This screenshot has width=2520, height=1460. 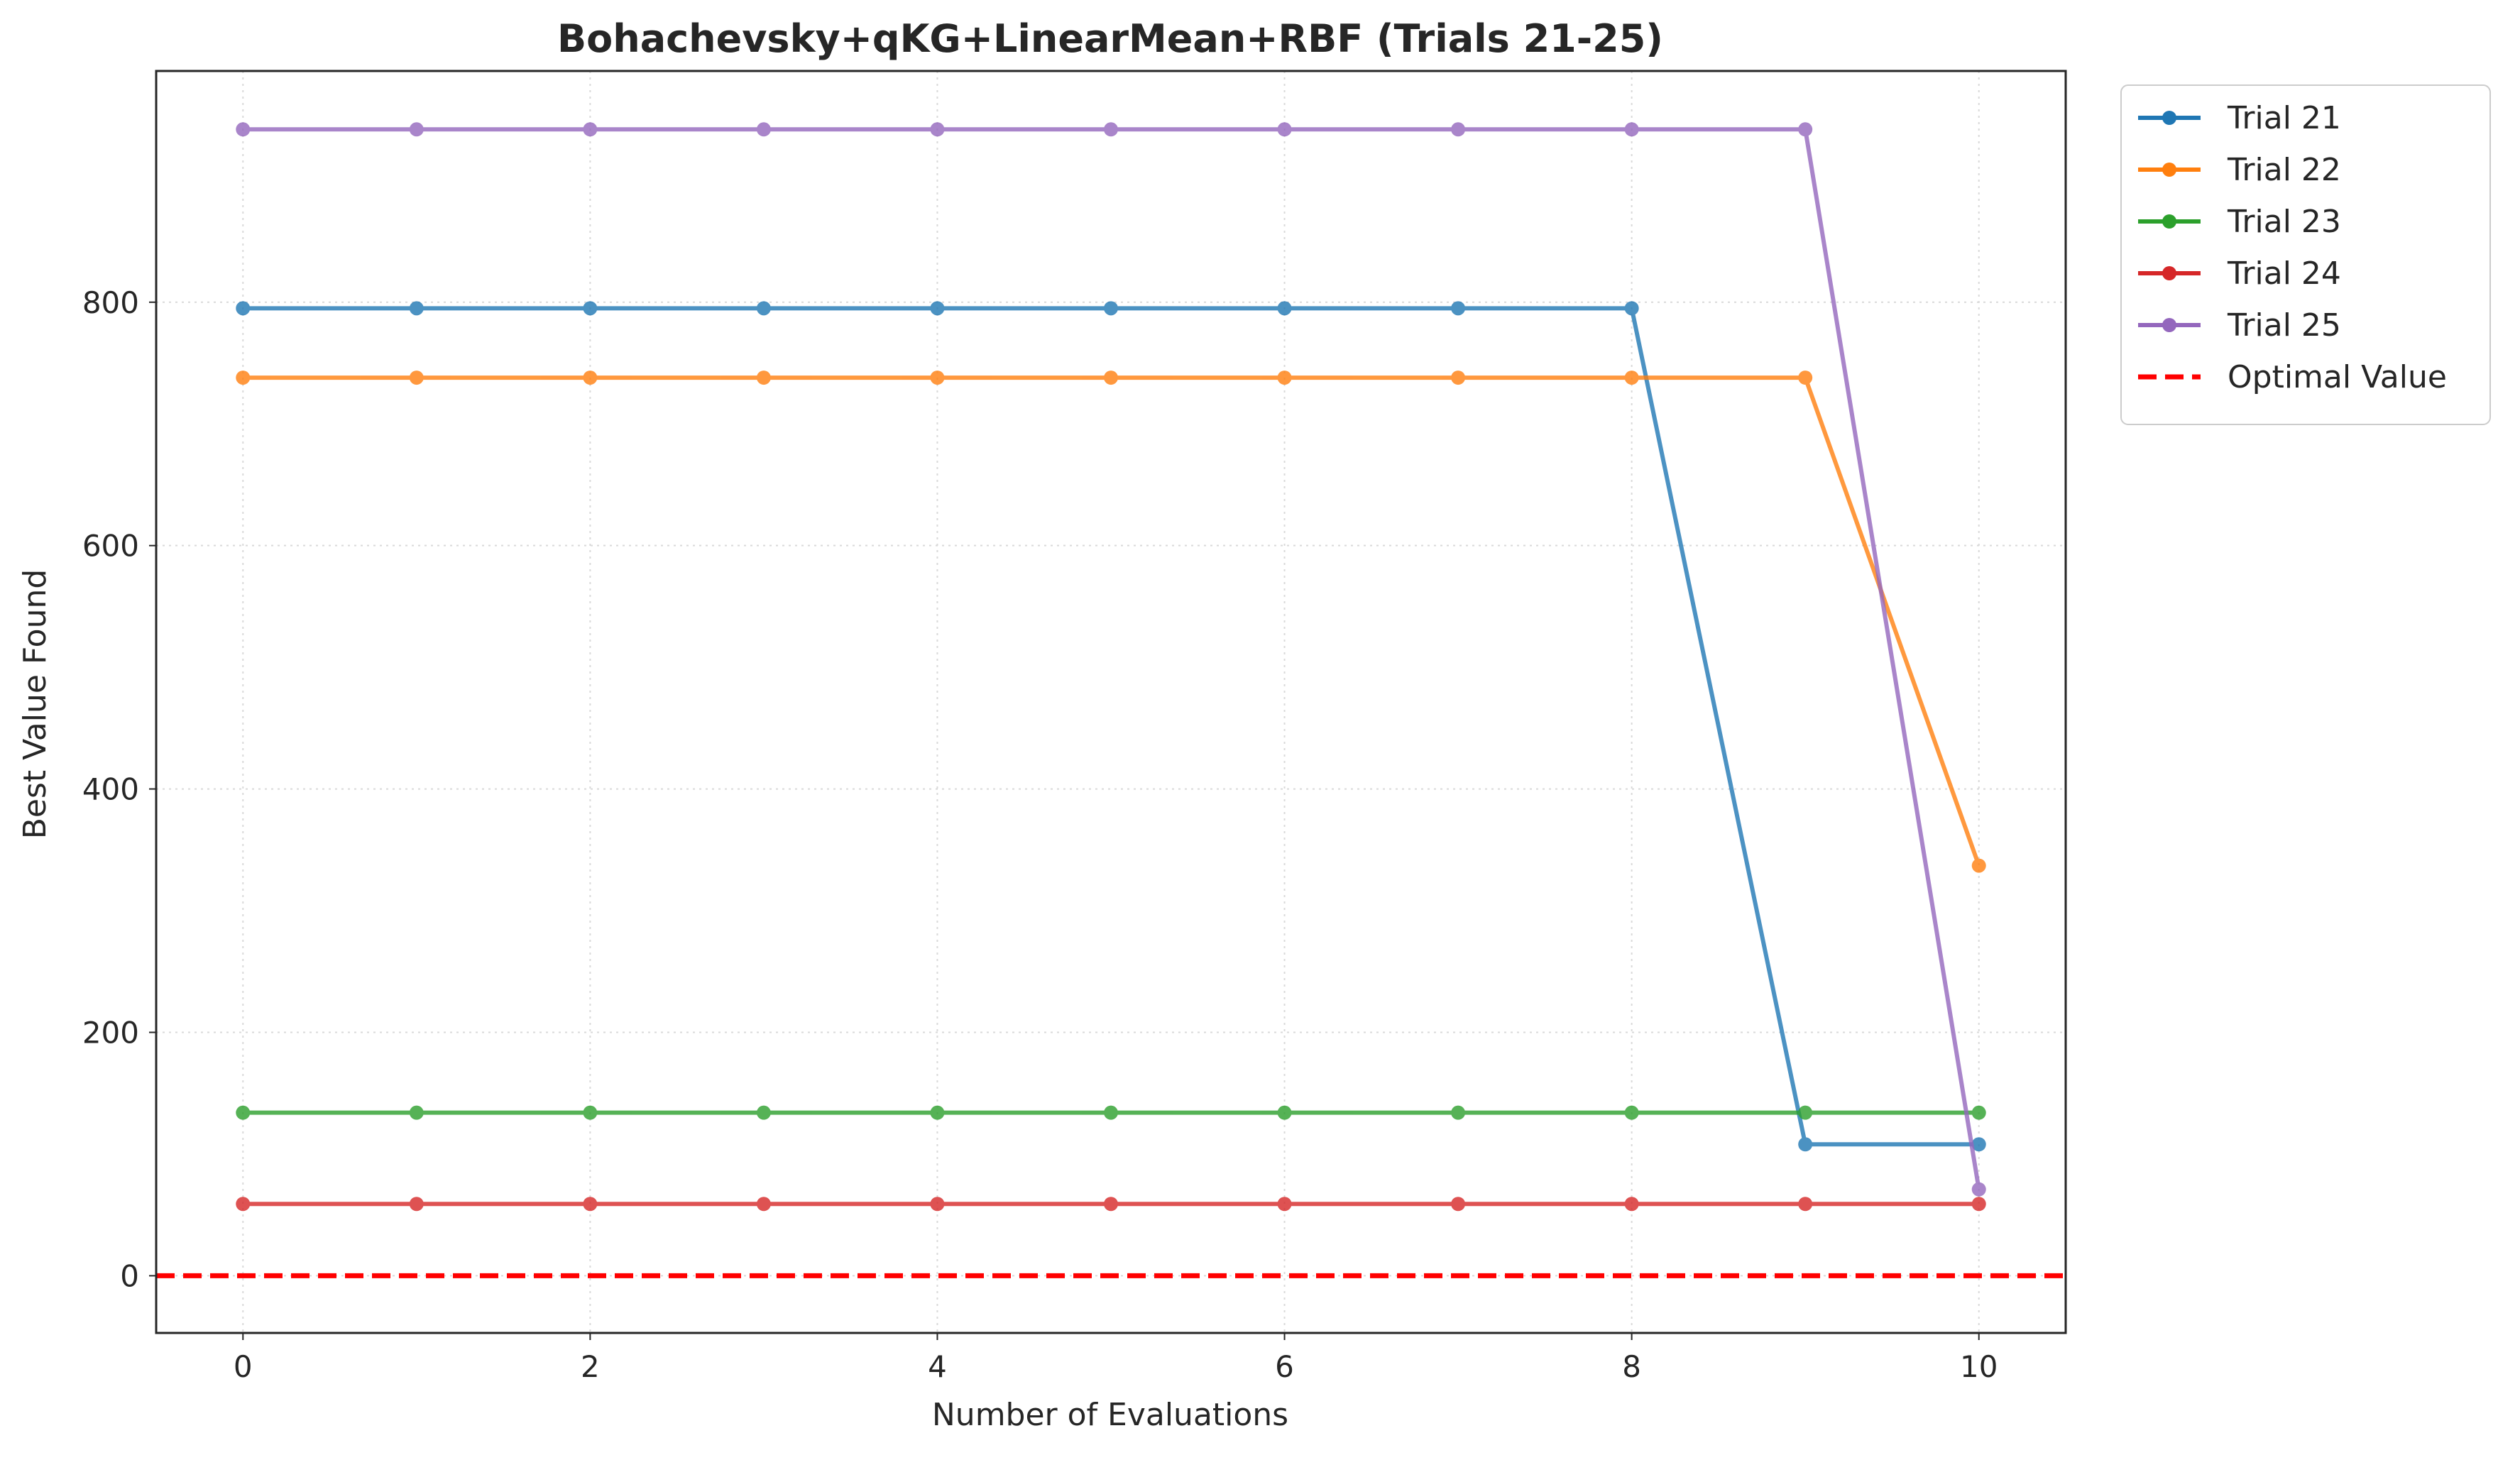 What do you see at coordinates (35, 704) in the screenshot?
I see `y-axis-label: Best Value Found` at bounding box center [35, 704].